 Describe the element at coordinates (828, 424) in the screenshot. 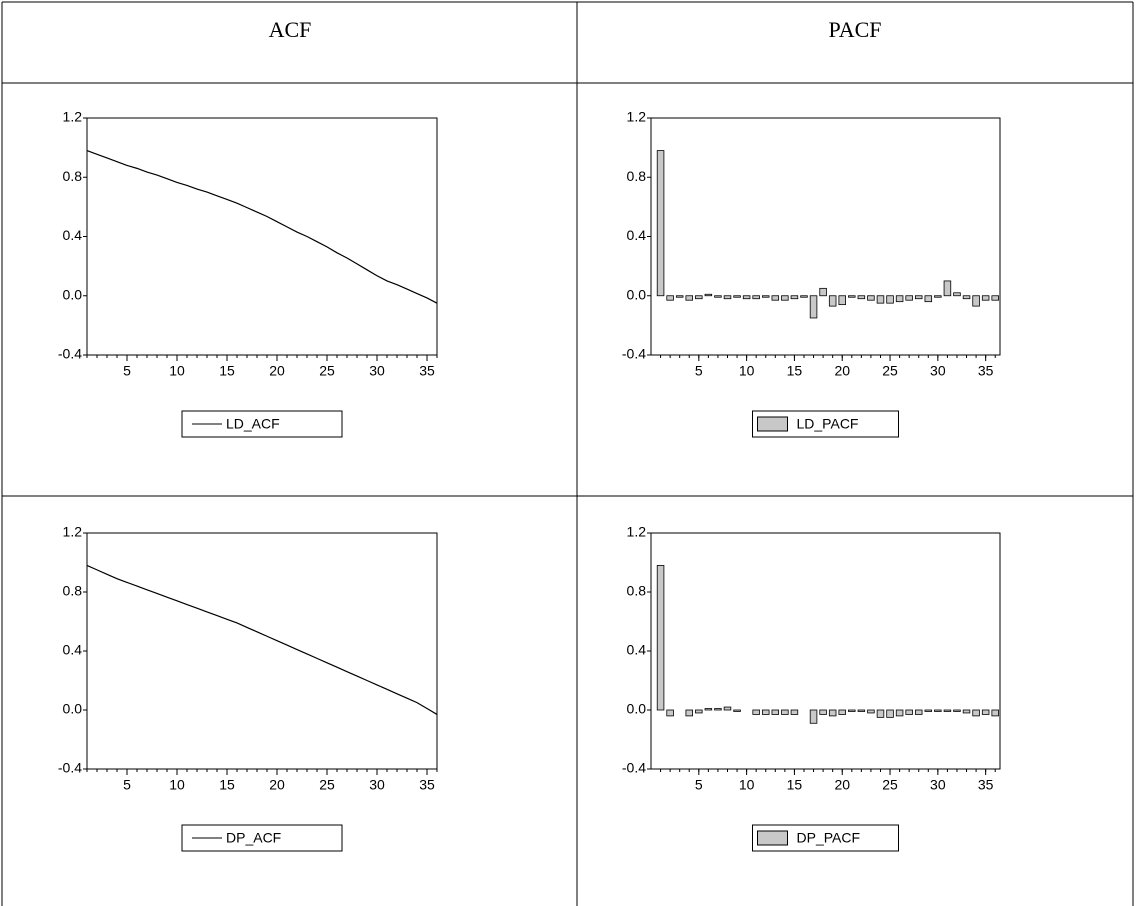

I see `legend-label: LD_PACF` at that location.